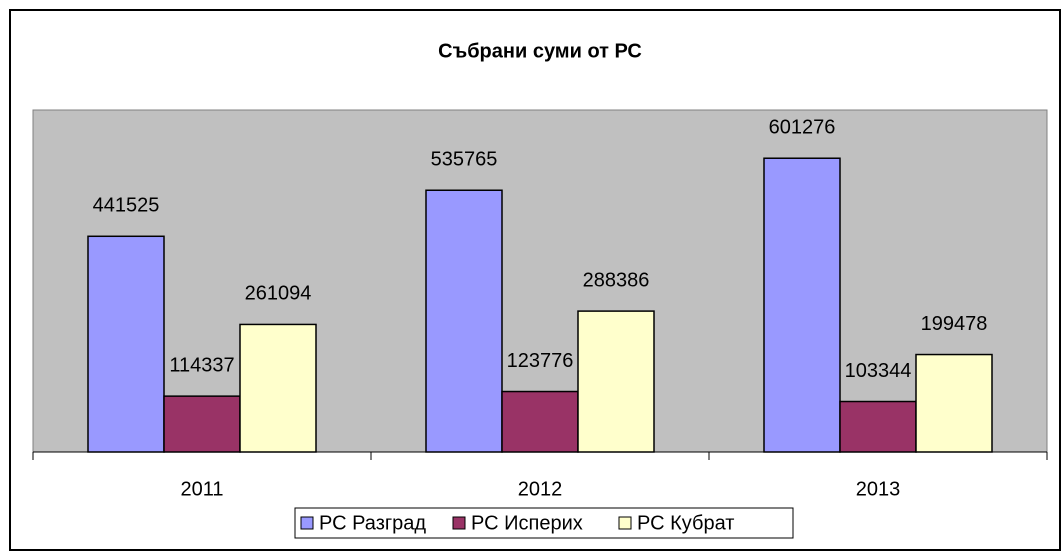 The width and height of the screenshot is (1061, 551). What do you see at coordinates (464, 160) in the screenshot?
I see `value-label: 535765` at bounding box center [464, 160].